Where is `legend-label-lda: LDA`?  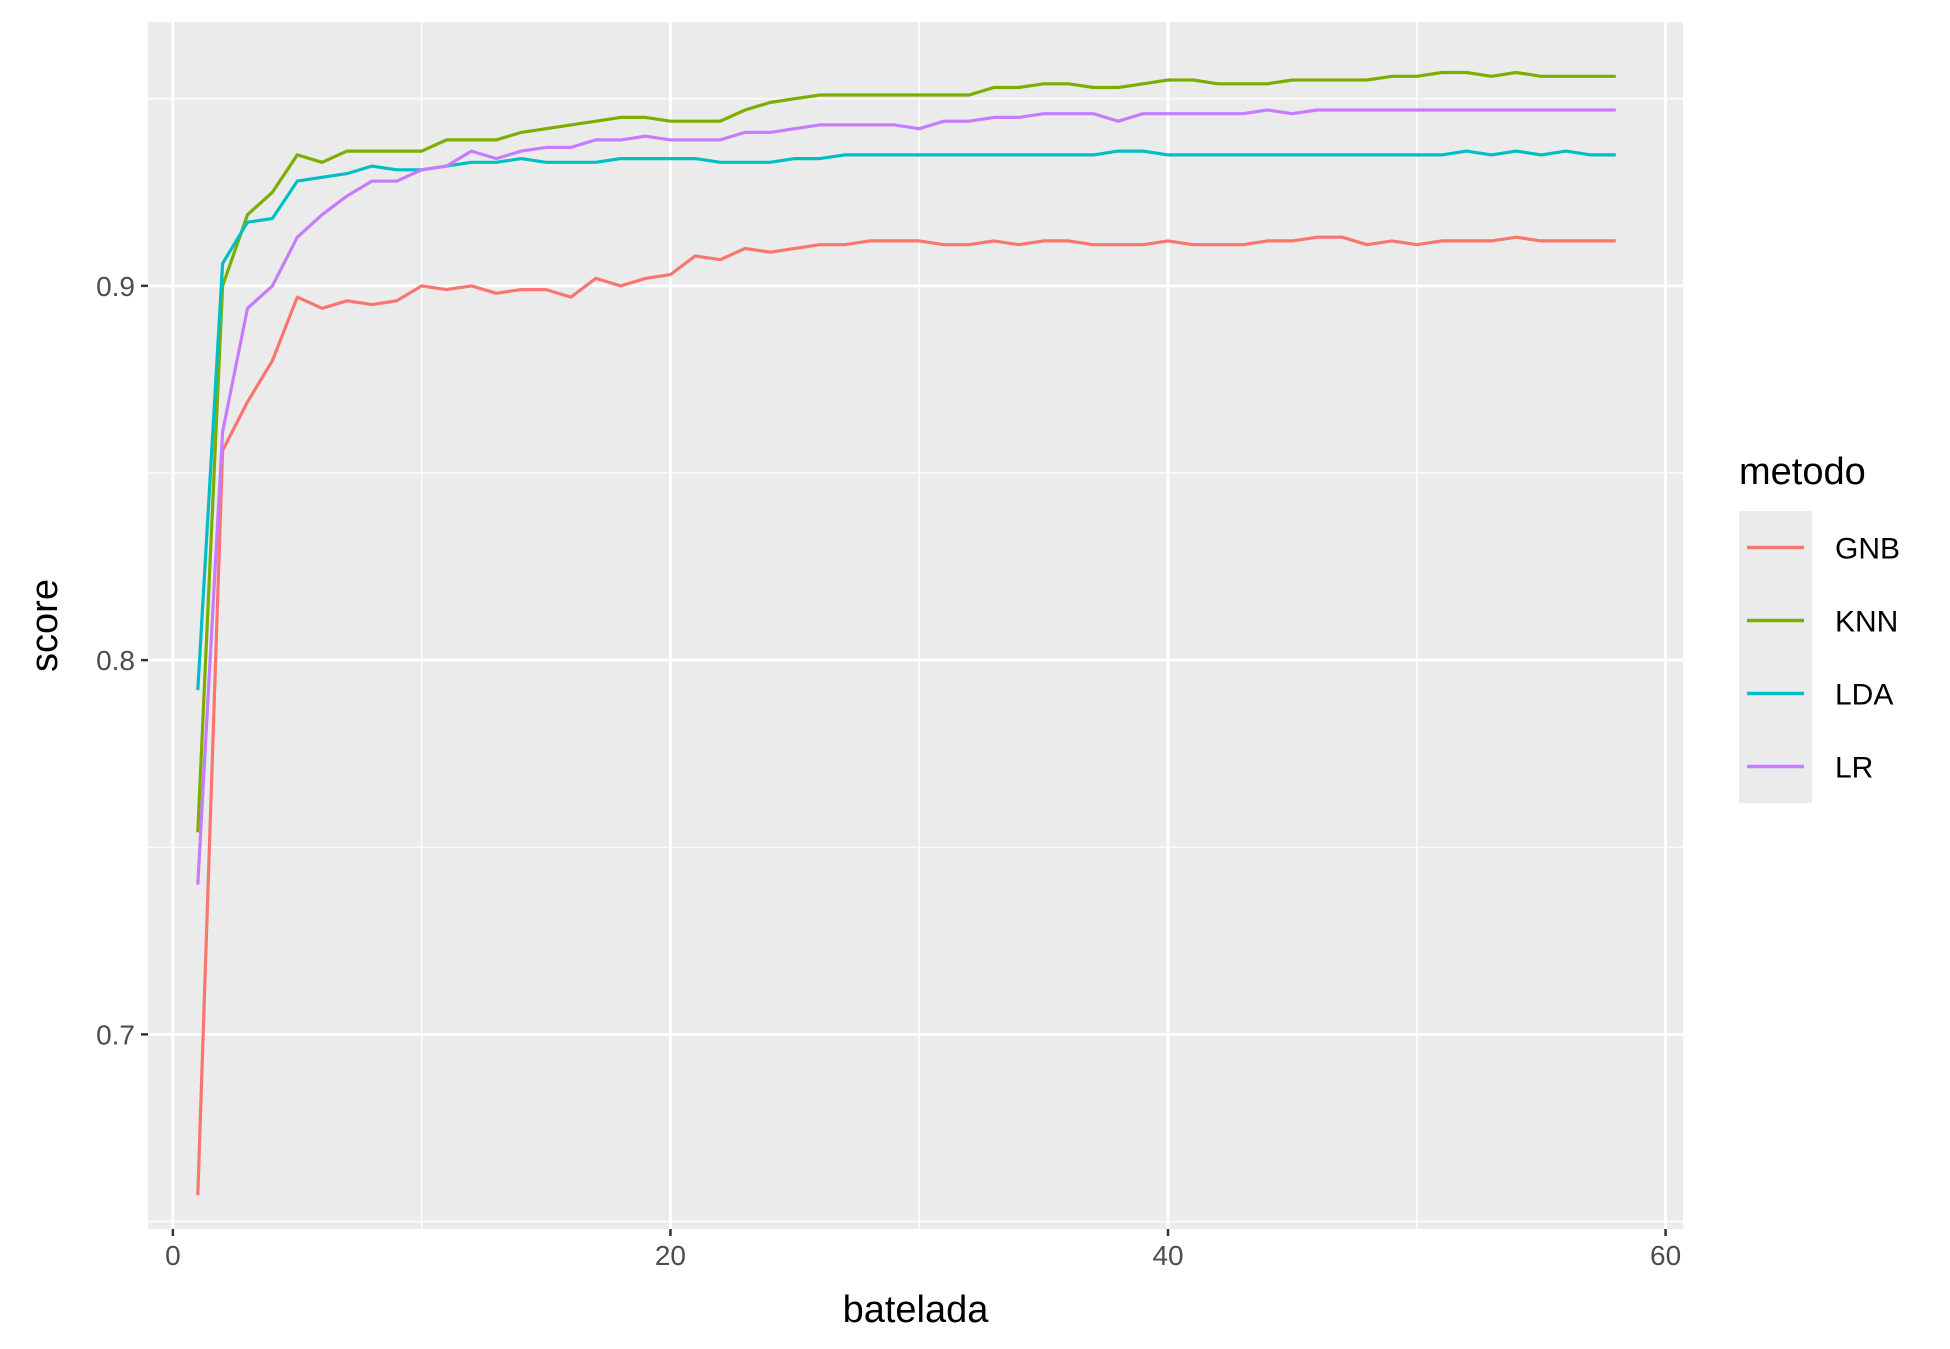
legend-label-lda: LDA is located at coordinates (1864, 695).